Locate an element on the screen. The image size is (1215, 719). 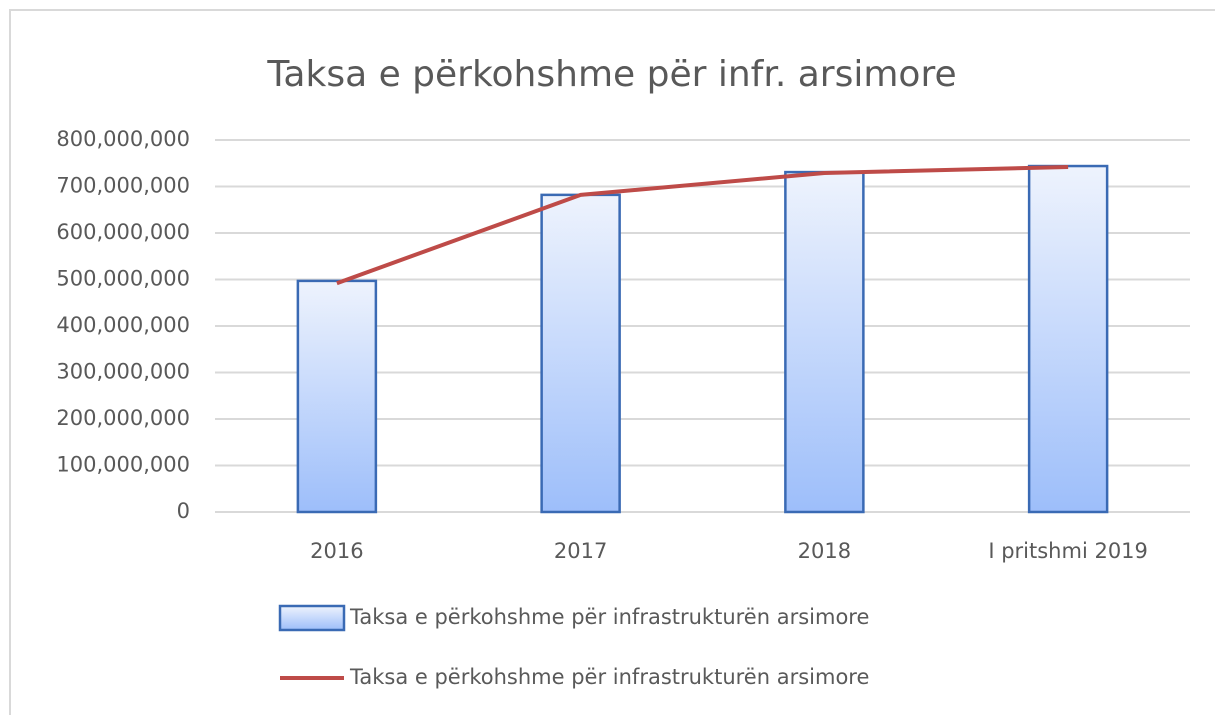
x-tick-label: 2016 is located at coordinates (336, 551).